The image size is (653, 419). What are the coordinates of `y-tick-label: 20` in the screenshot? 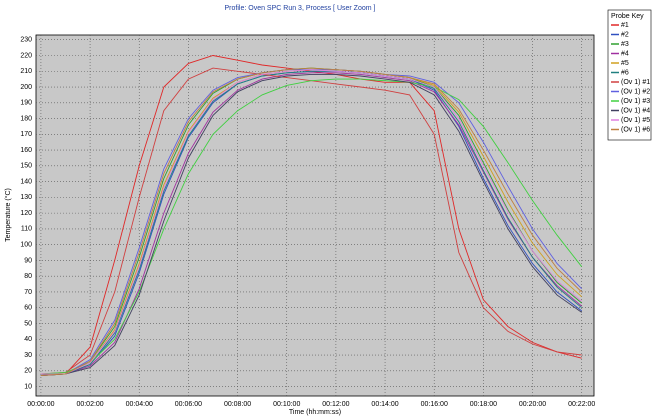 It's located at (28, 371).